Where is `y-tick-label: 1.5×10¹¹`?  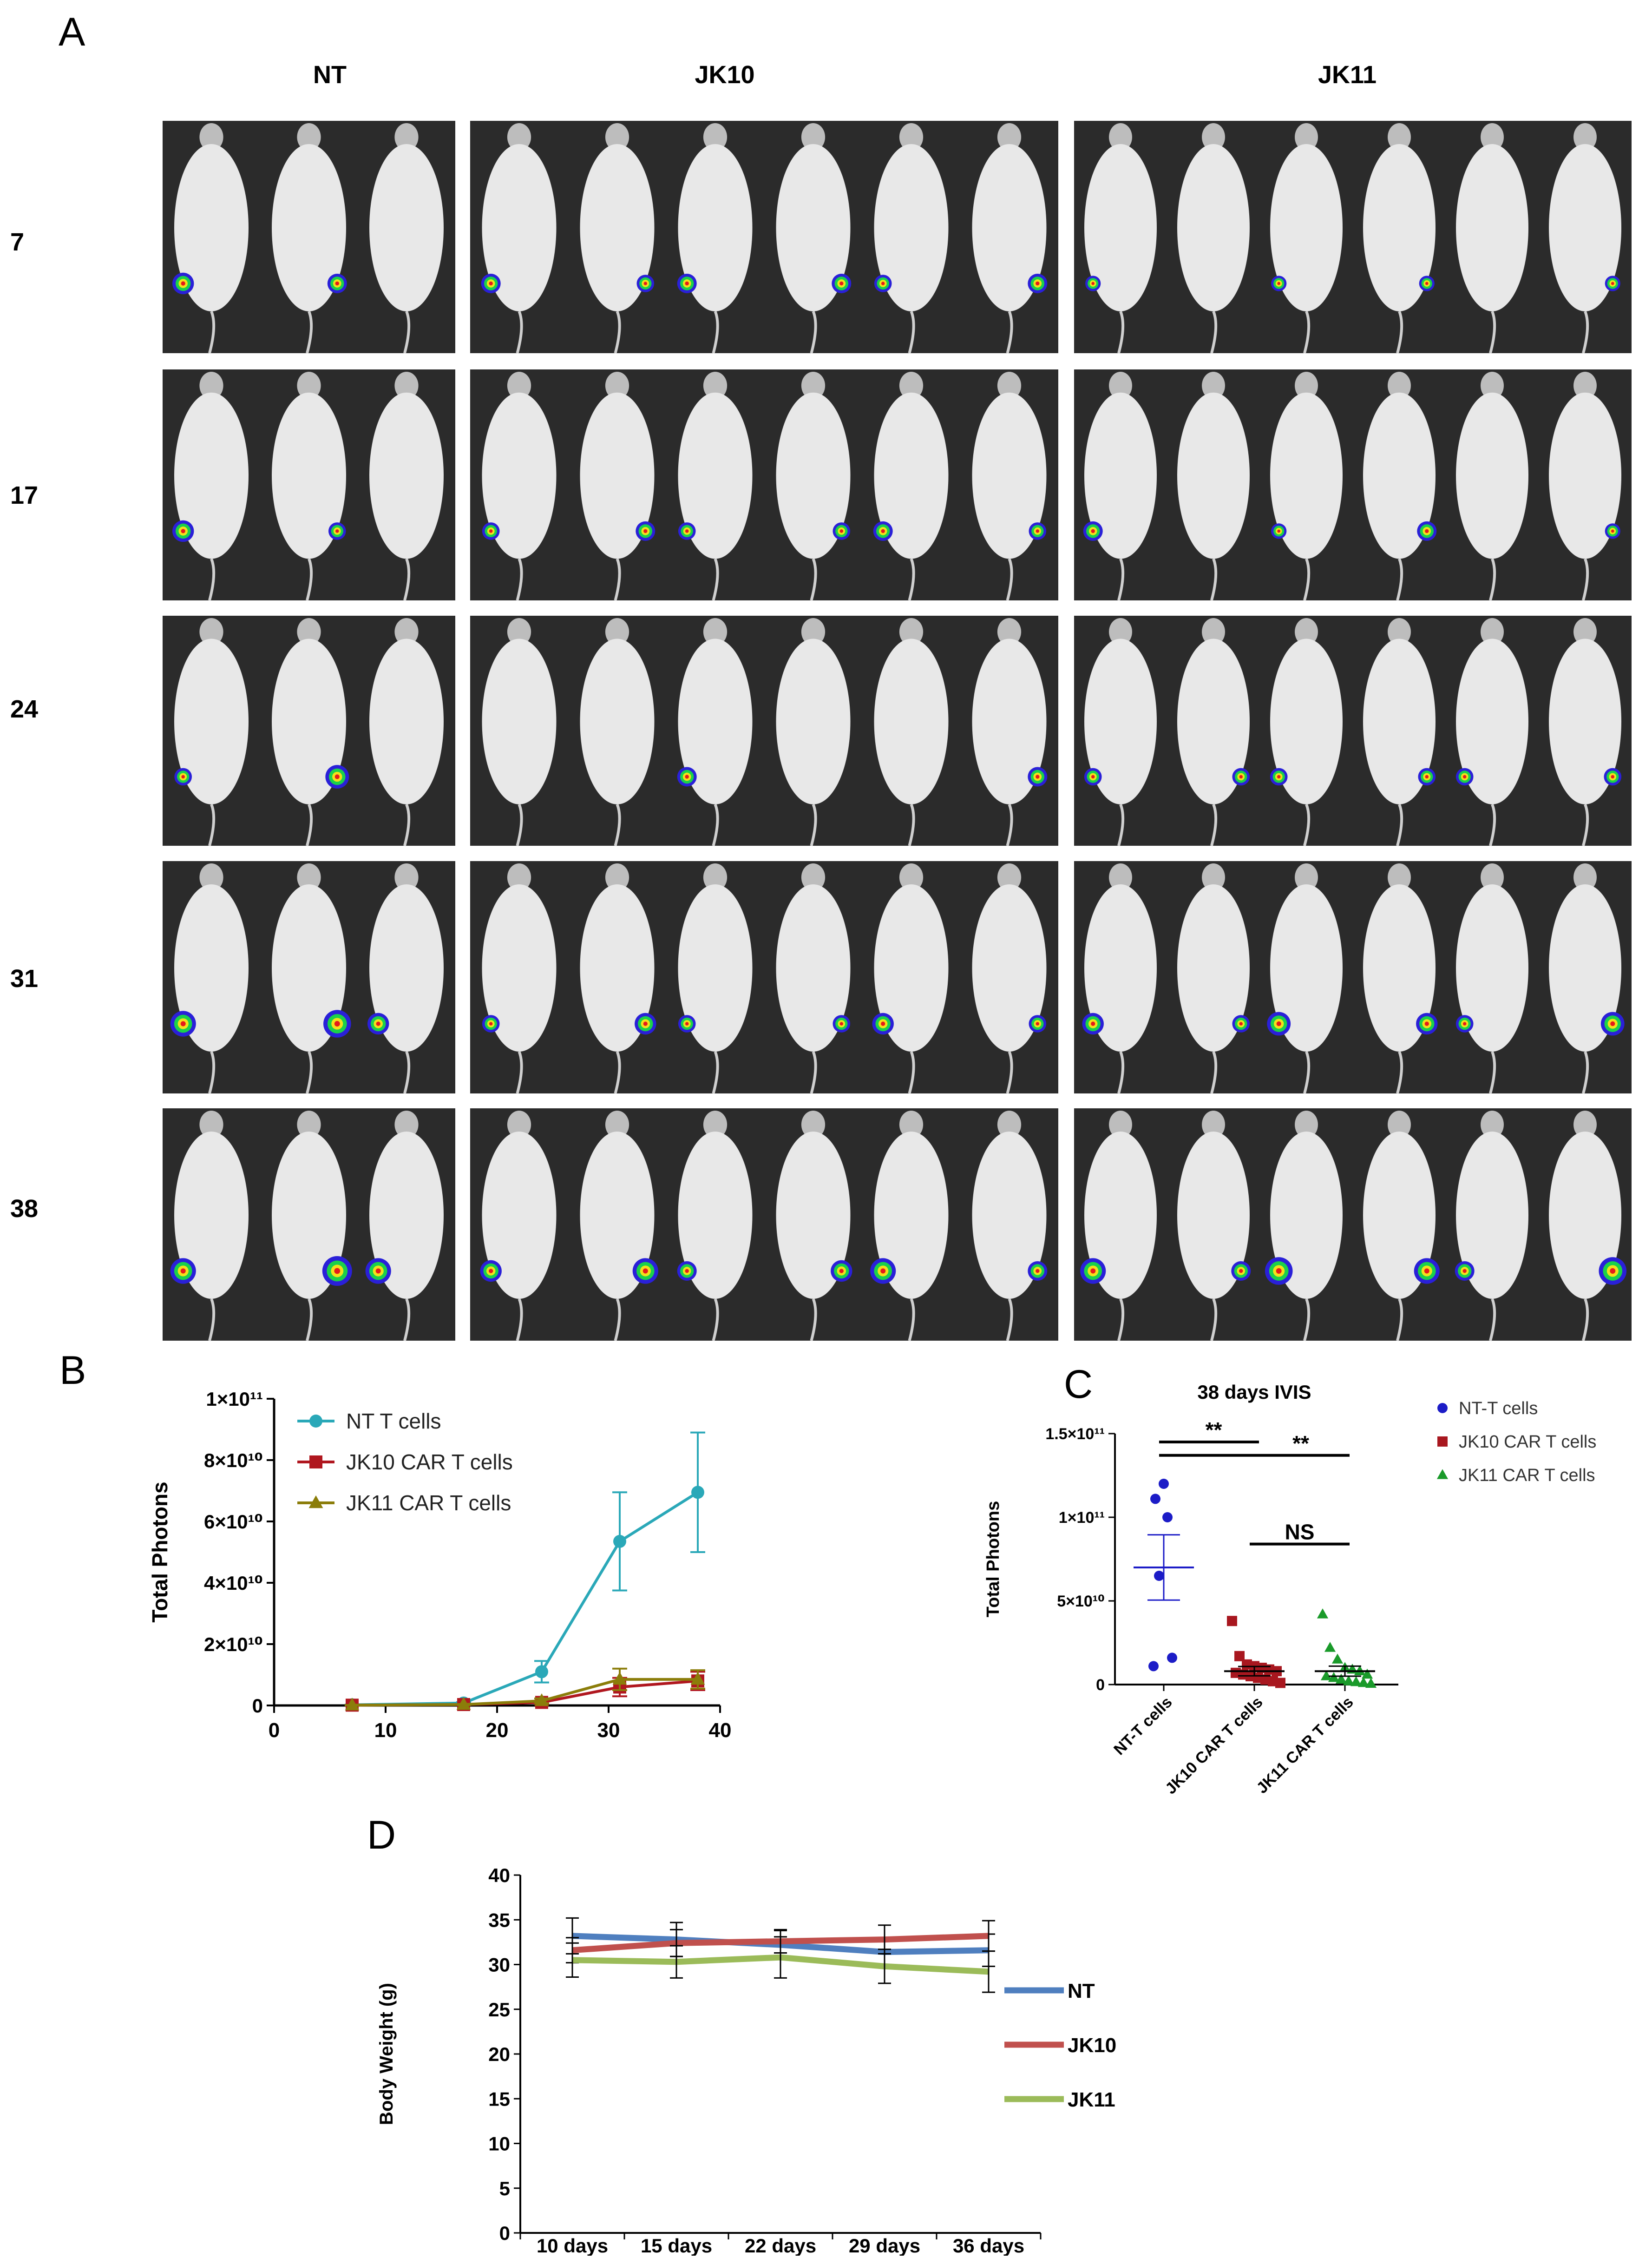
y-tick-label: 1.5×10¹¹ is located at coordinates (1075, 1434).